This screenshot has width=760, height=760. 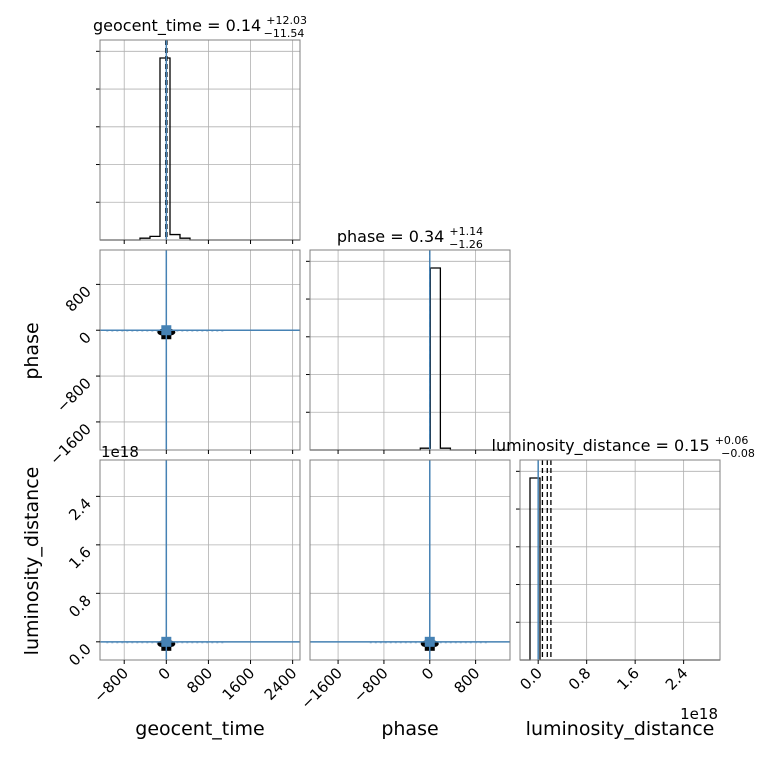 I want to click on panel-phase-luminosity-distance, so click(x=410, y=560).